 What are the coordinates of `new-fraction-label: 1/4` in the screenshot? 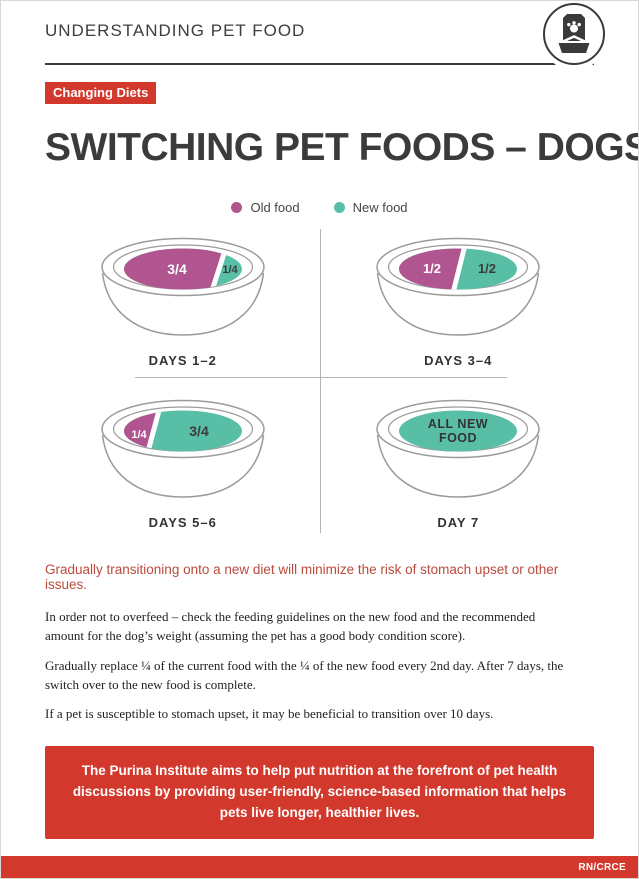 It's located at (230, 270).